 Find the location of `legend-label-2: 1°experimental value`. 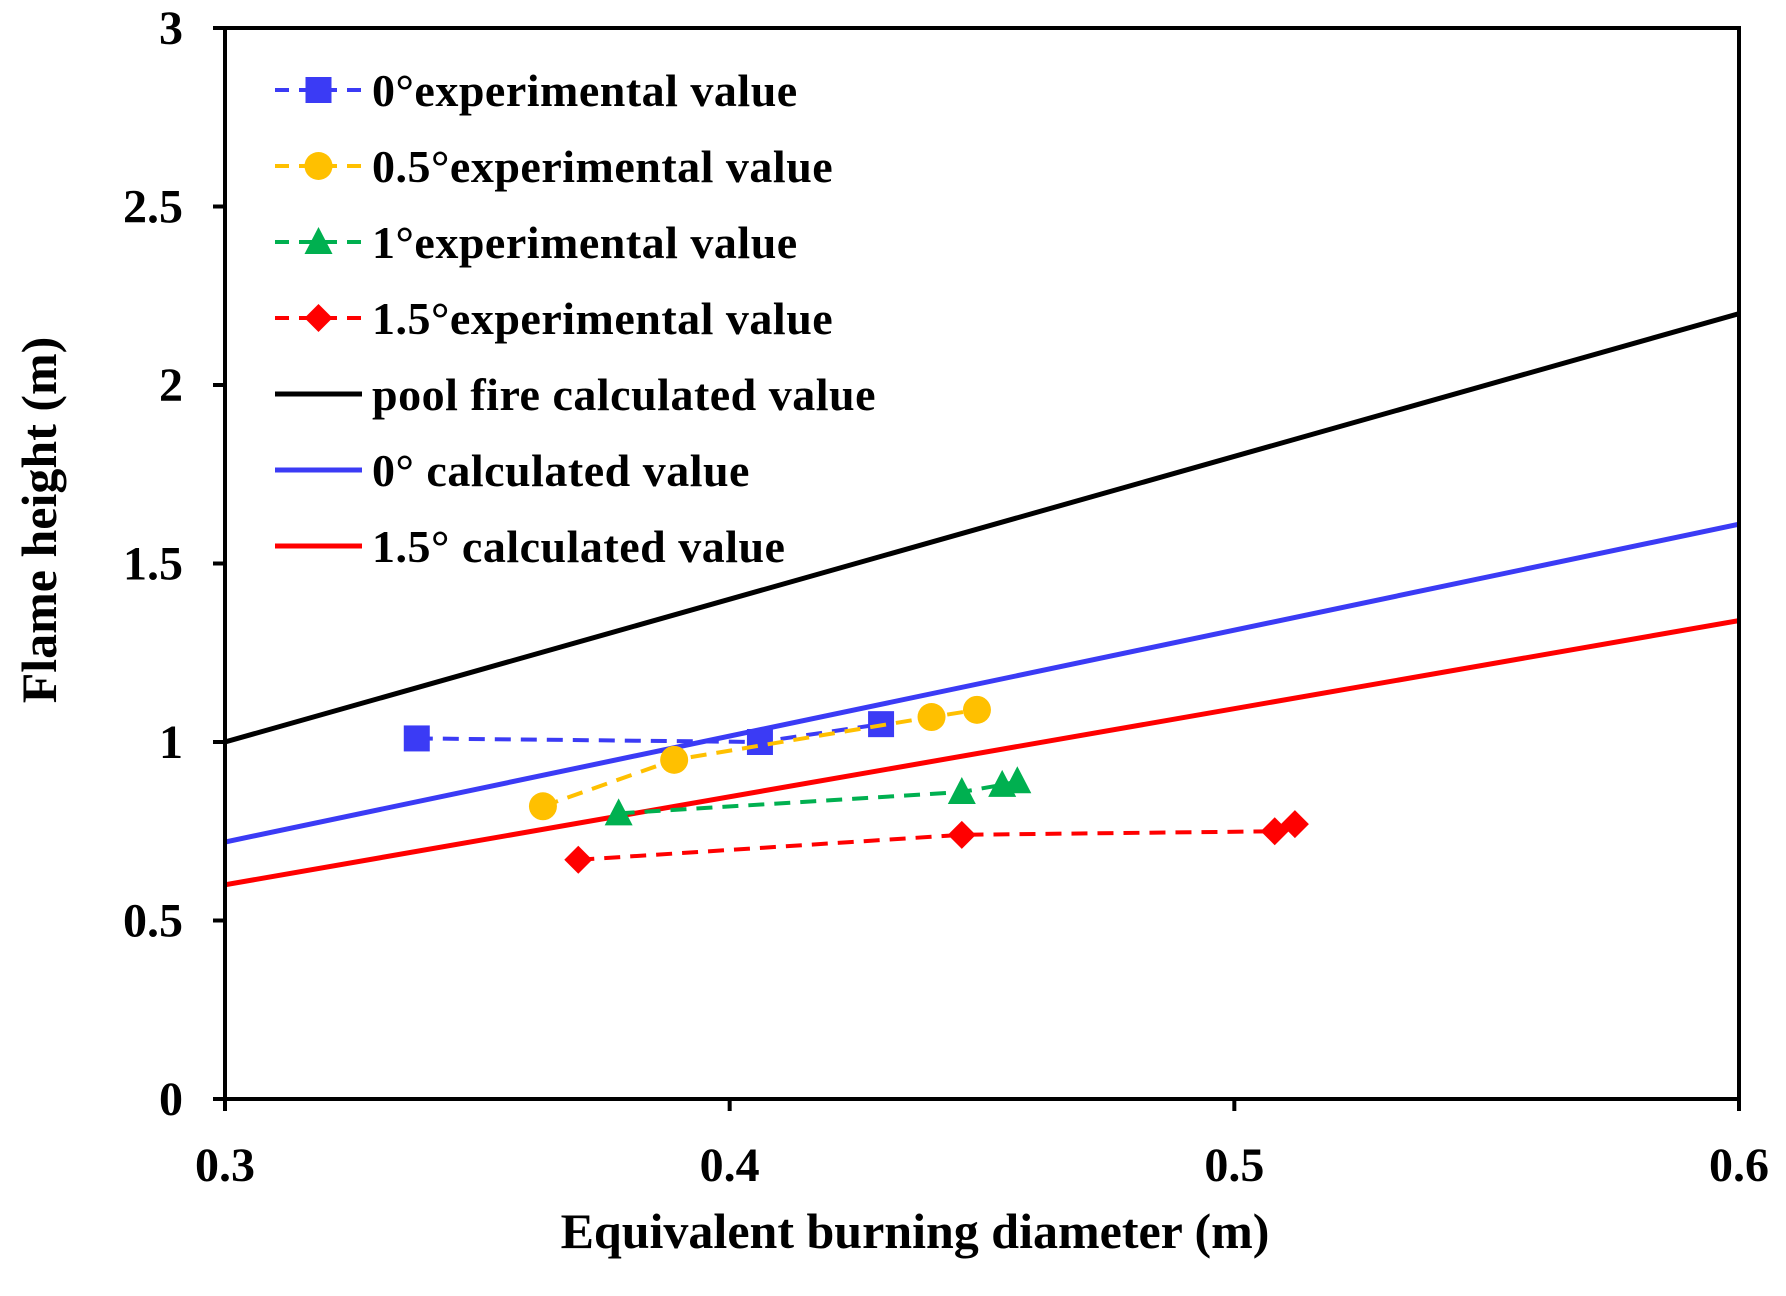

legend-label-2: 1°experimental value is located at coordinates (585, 242).